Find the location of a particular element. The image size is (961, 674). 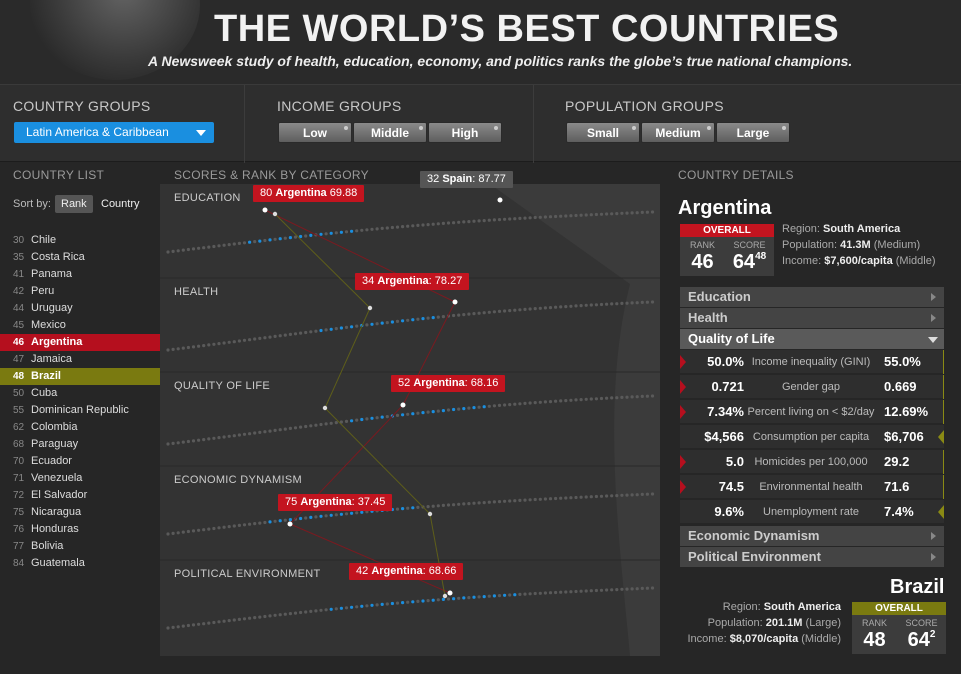

country-groups-label: COUNTRY GROUPS is located at coordinates (82, 106).